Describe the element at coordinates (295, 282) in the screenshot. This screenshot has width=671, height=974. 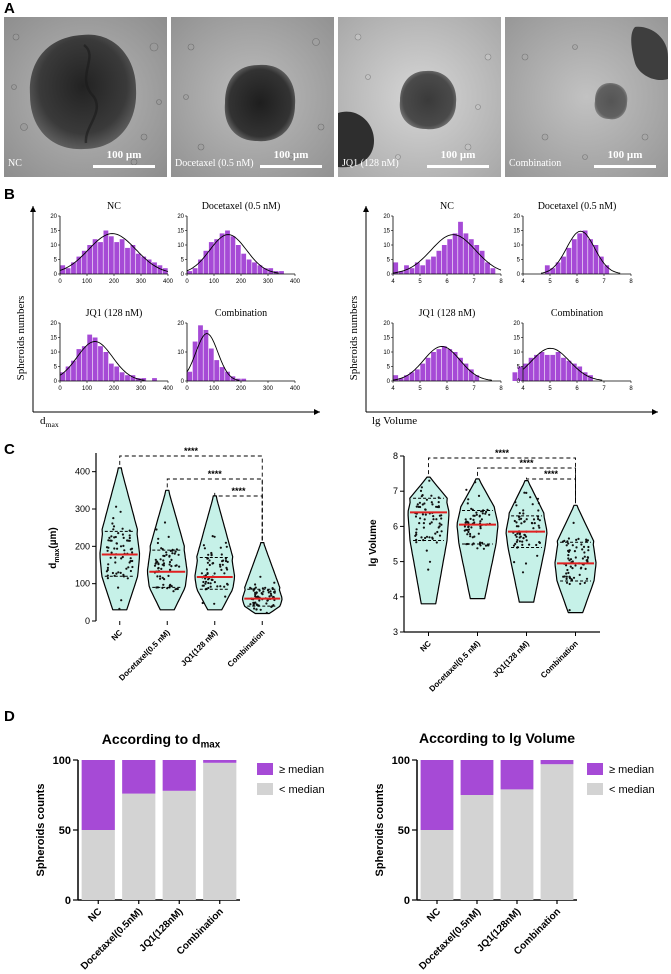
I see `hist-left-1-xtick-label: 400` at that location.